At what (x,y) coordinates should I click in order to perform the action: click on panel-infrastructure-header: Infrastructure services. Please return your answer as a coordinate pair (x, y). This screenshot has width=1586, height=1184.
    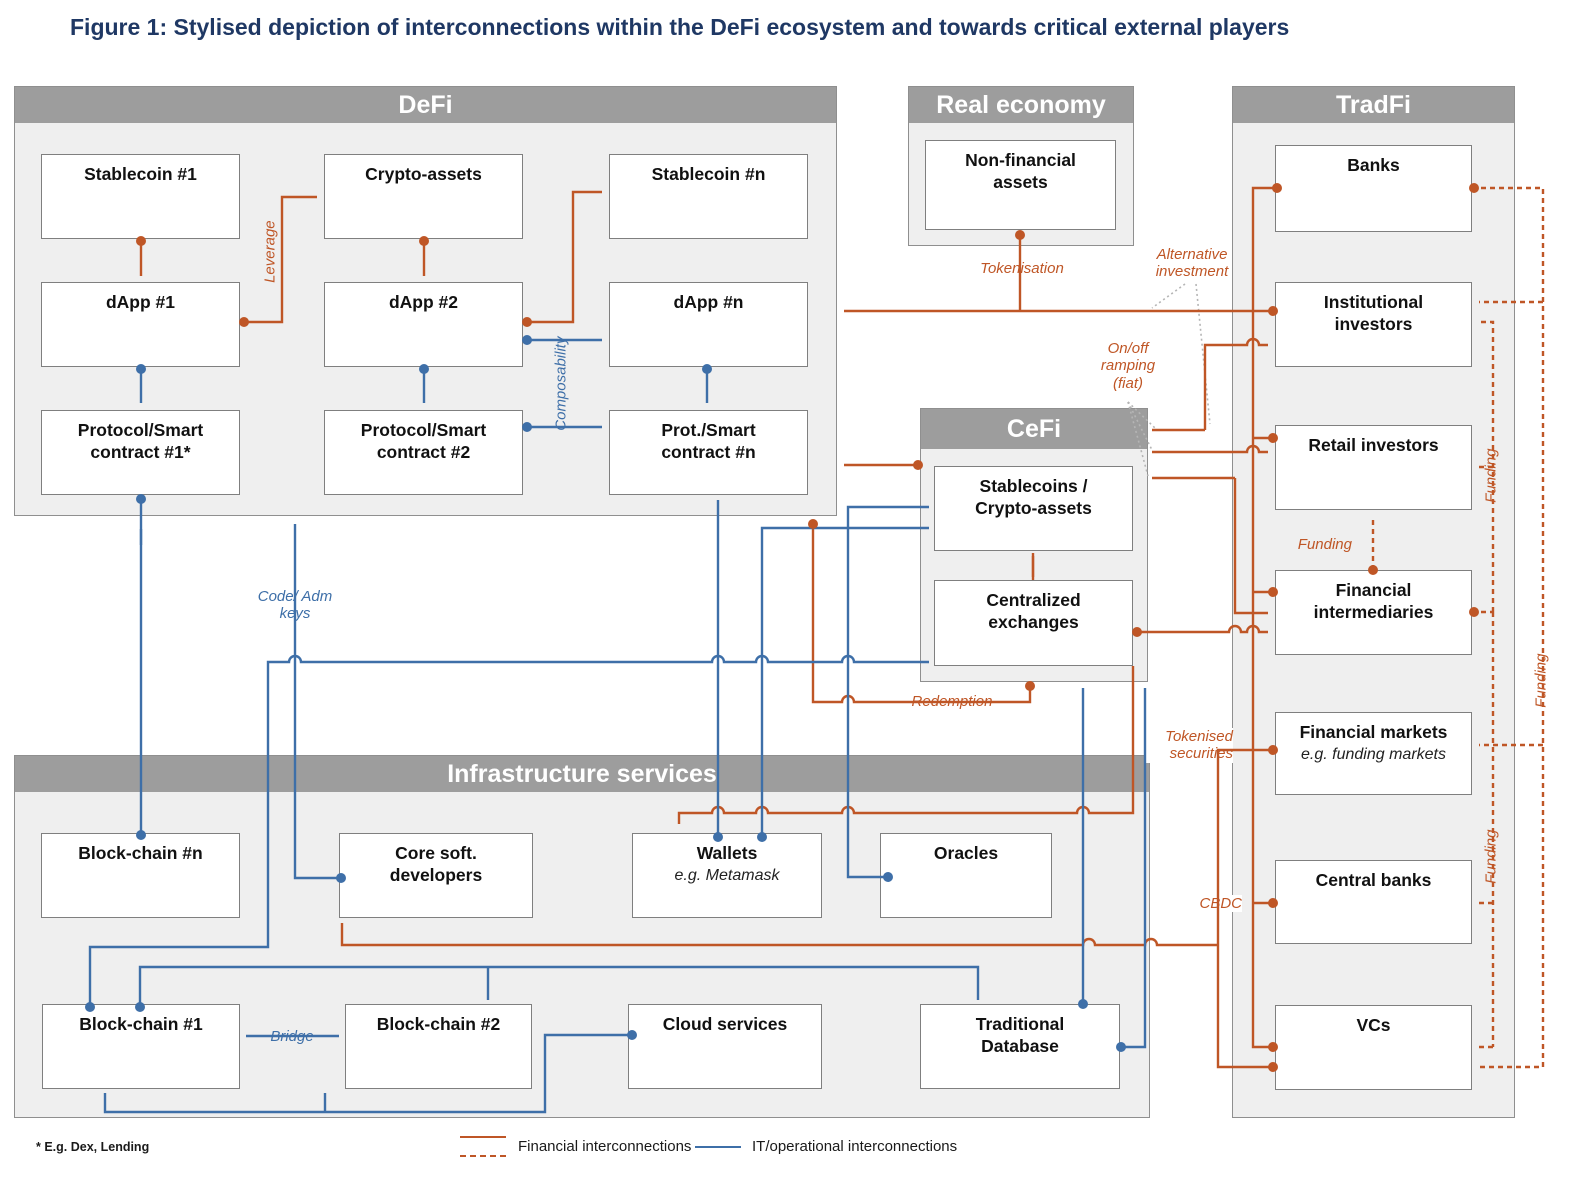
    Looking at the image, I should click on (582, 774).